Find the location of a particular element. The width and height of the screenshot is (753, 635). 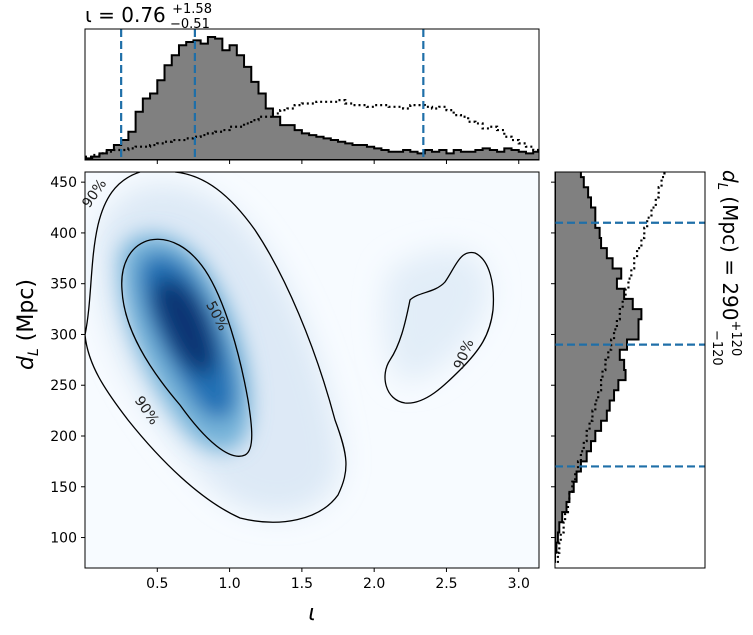

top-panel-frame is located at coordinates (312, 94).